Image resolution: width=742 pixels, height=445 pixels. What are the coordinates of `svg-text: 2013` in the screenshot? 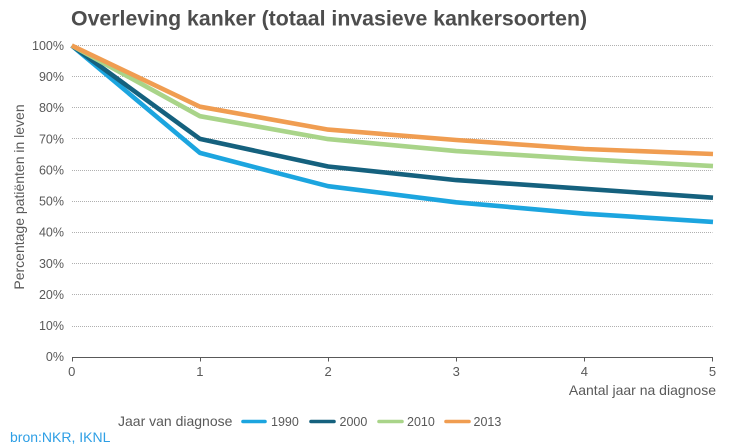 It's located at (488, 422).